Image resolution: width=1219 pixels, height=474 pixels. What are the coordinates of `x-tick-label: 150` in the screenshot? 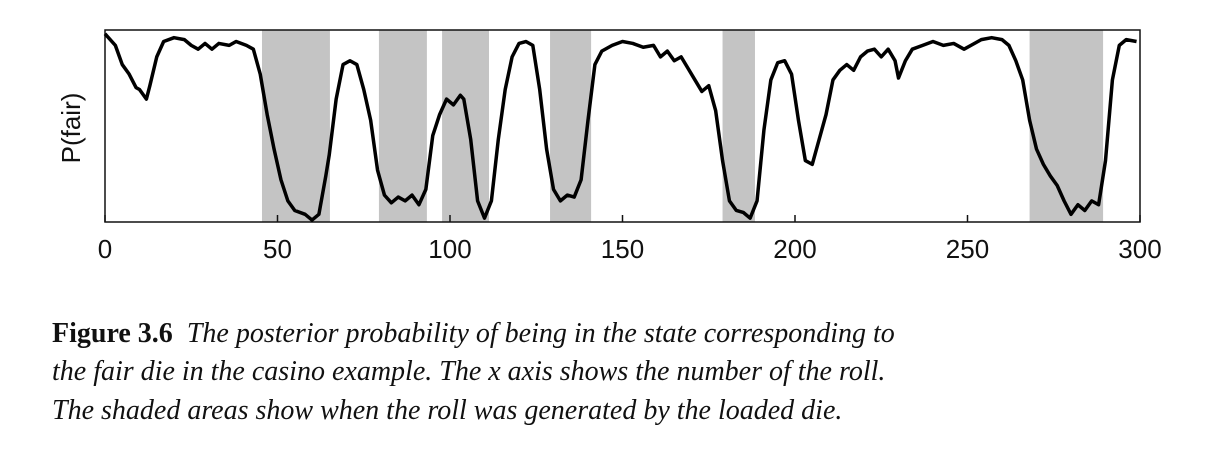 It's located at (622, 249).